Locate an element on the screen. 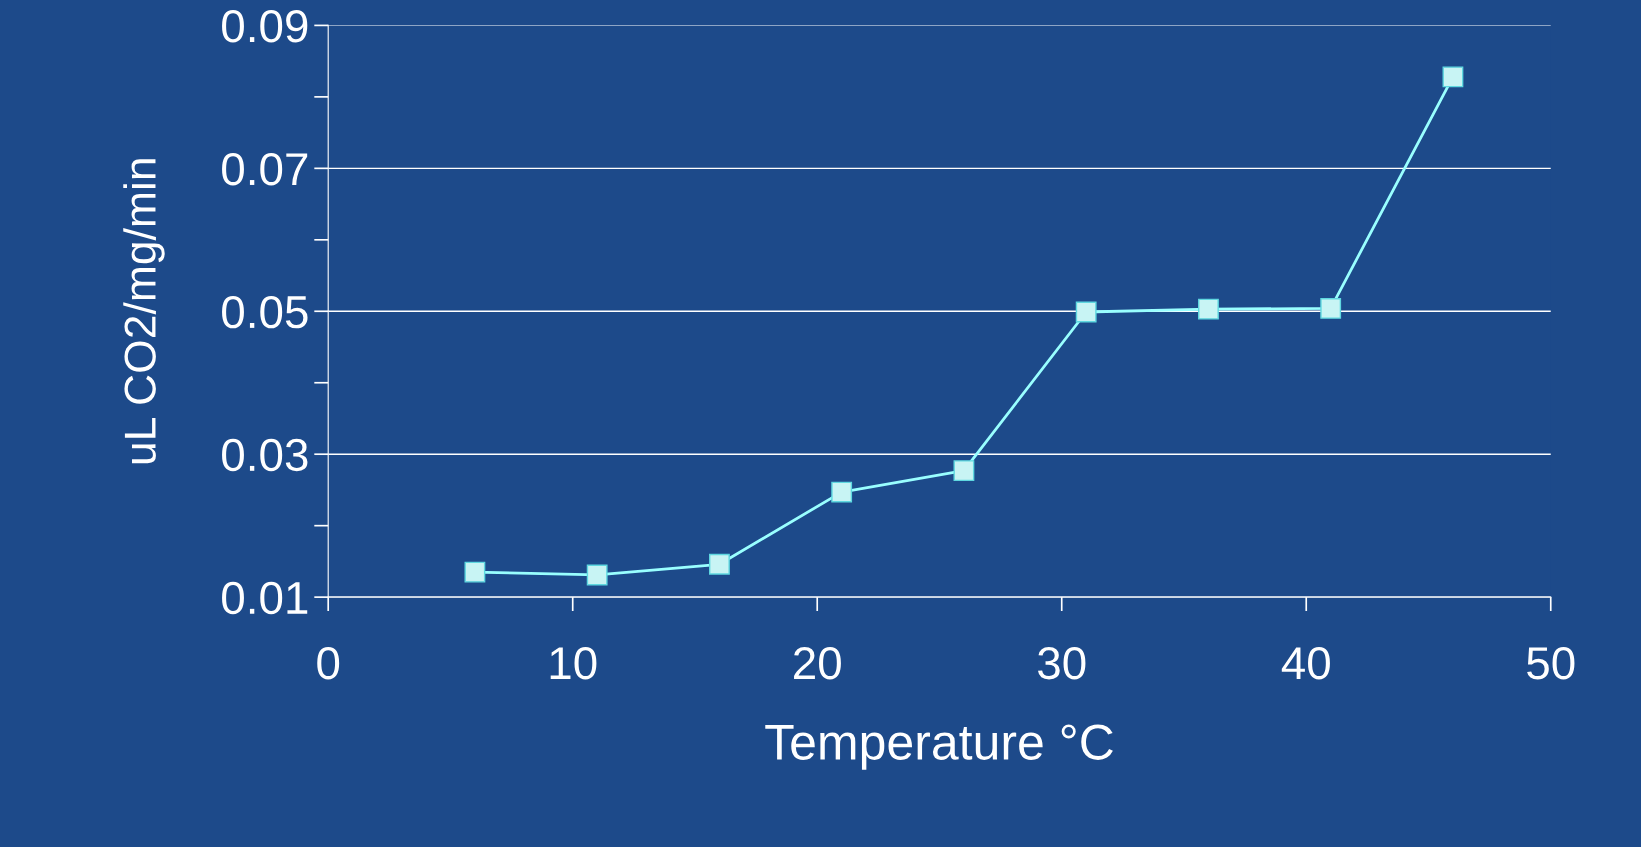 The width and height of the screenshot is (1641, 847). x-axis-title: Temperature °C is located at coordinates (939, 747).